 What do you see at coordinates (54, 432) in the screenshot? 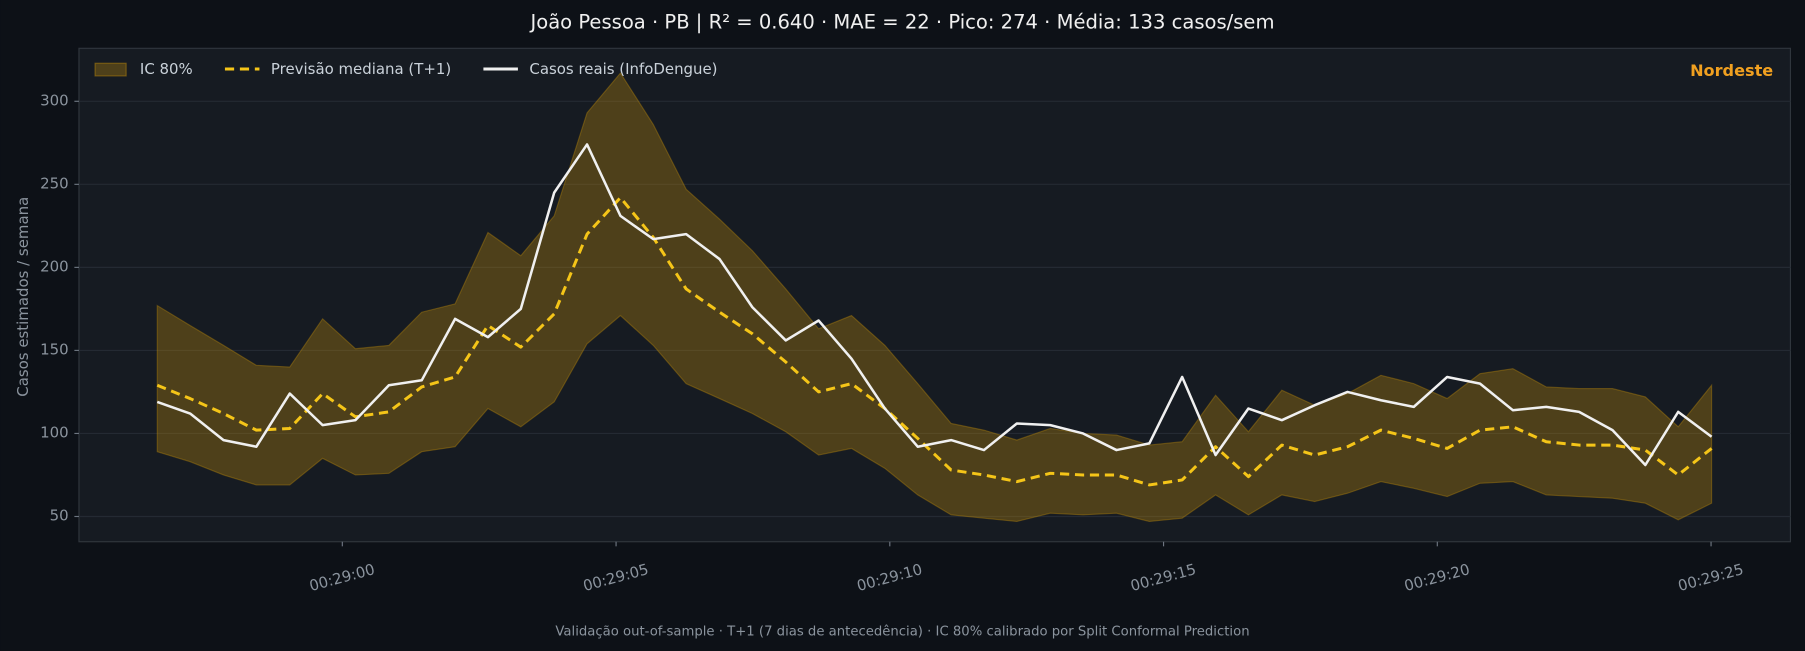
I see `y-tick-label: 100` at bounding box center [54, 432].